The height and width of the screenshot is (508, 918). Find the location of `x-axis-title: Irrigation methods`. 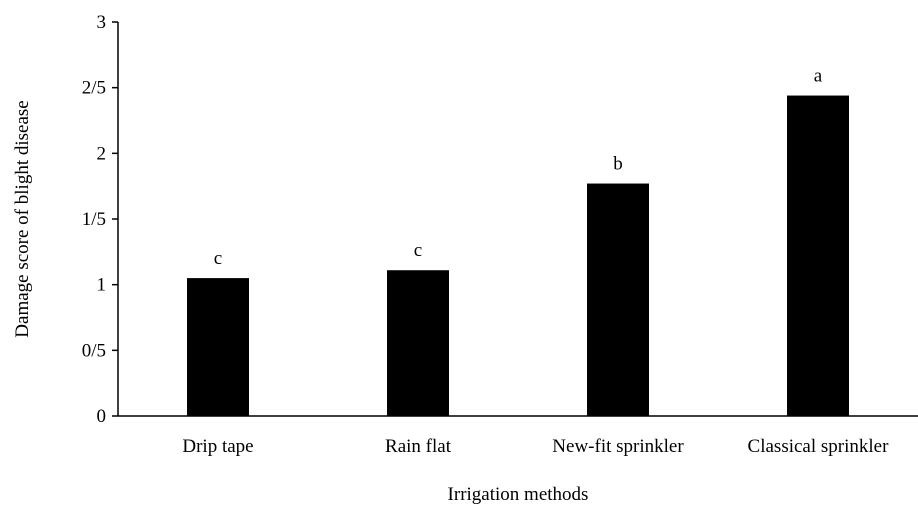

x-axis-title: Irrigation methods is located at coordinates (518, 494).